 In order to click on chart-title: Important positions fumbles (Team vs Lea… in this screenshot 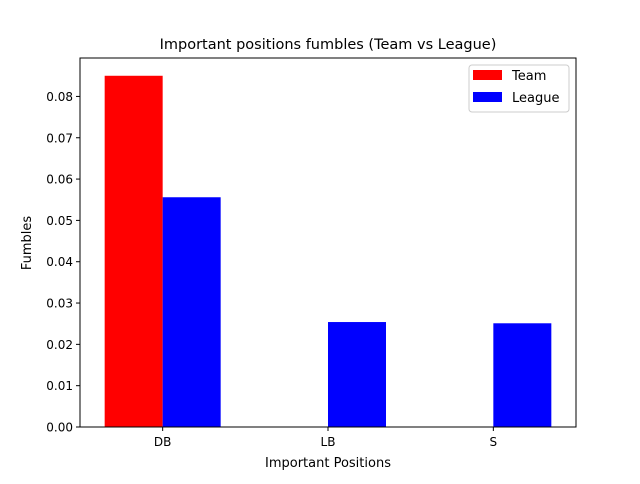, I will do `click(328, 45)`.